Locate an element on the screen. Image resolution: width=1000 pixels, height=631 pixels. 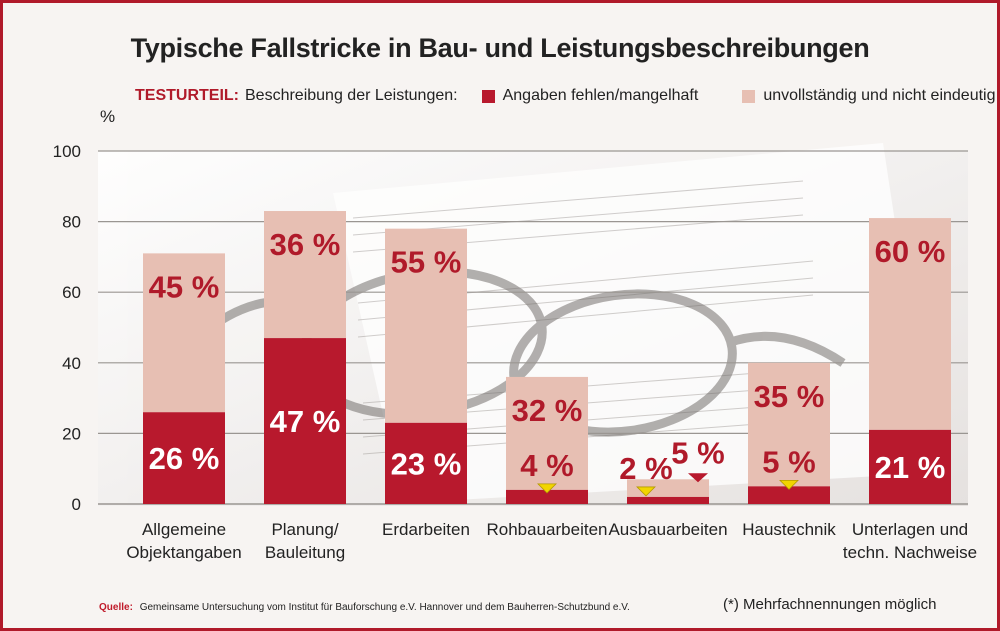
legend-label: TESTURTEIL: is located at coordinates (187, 95).